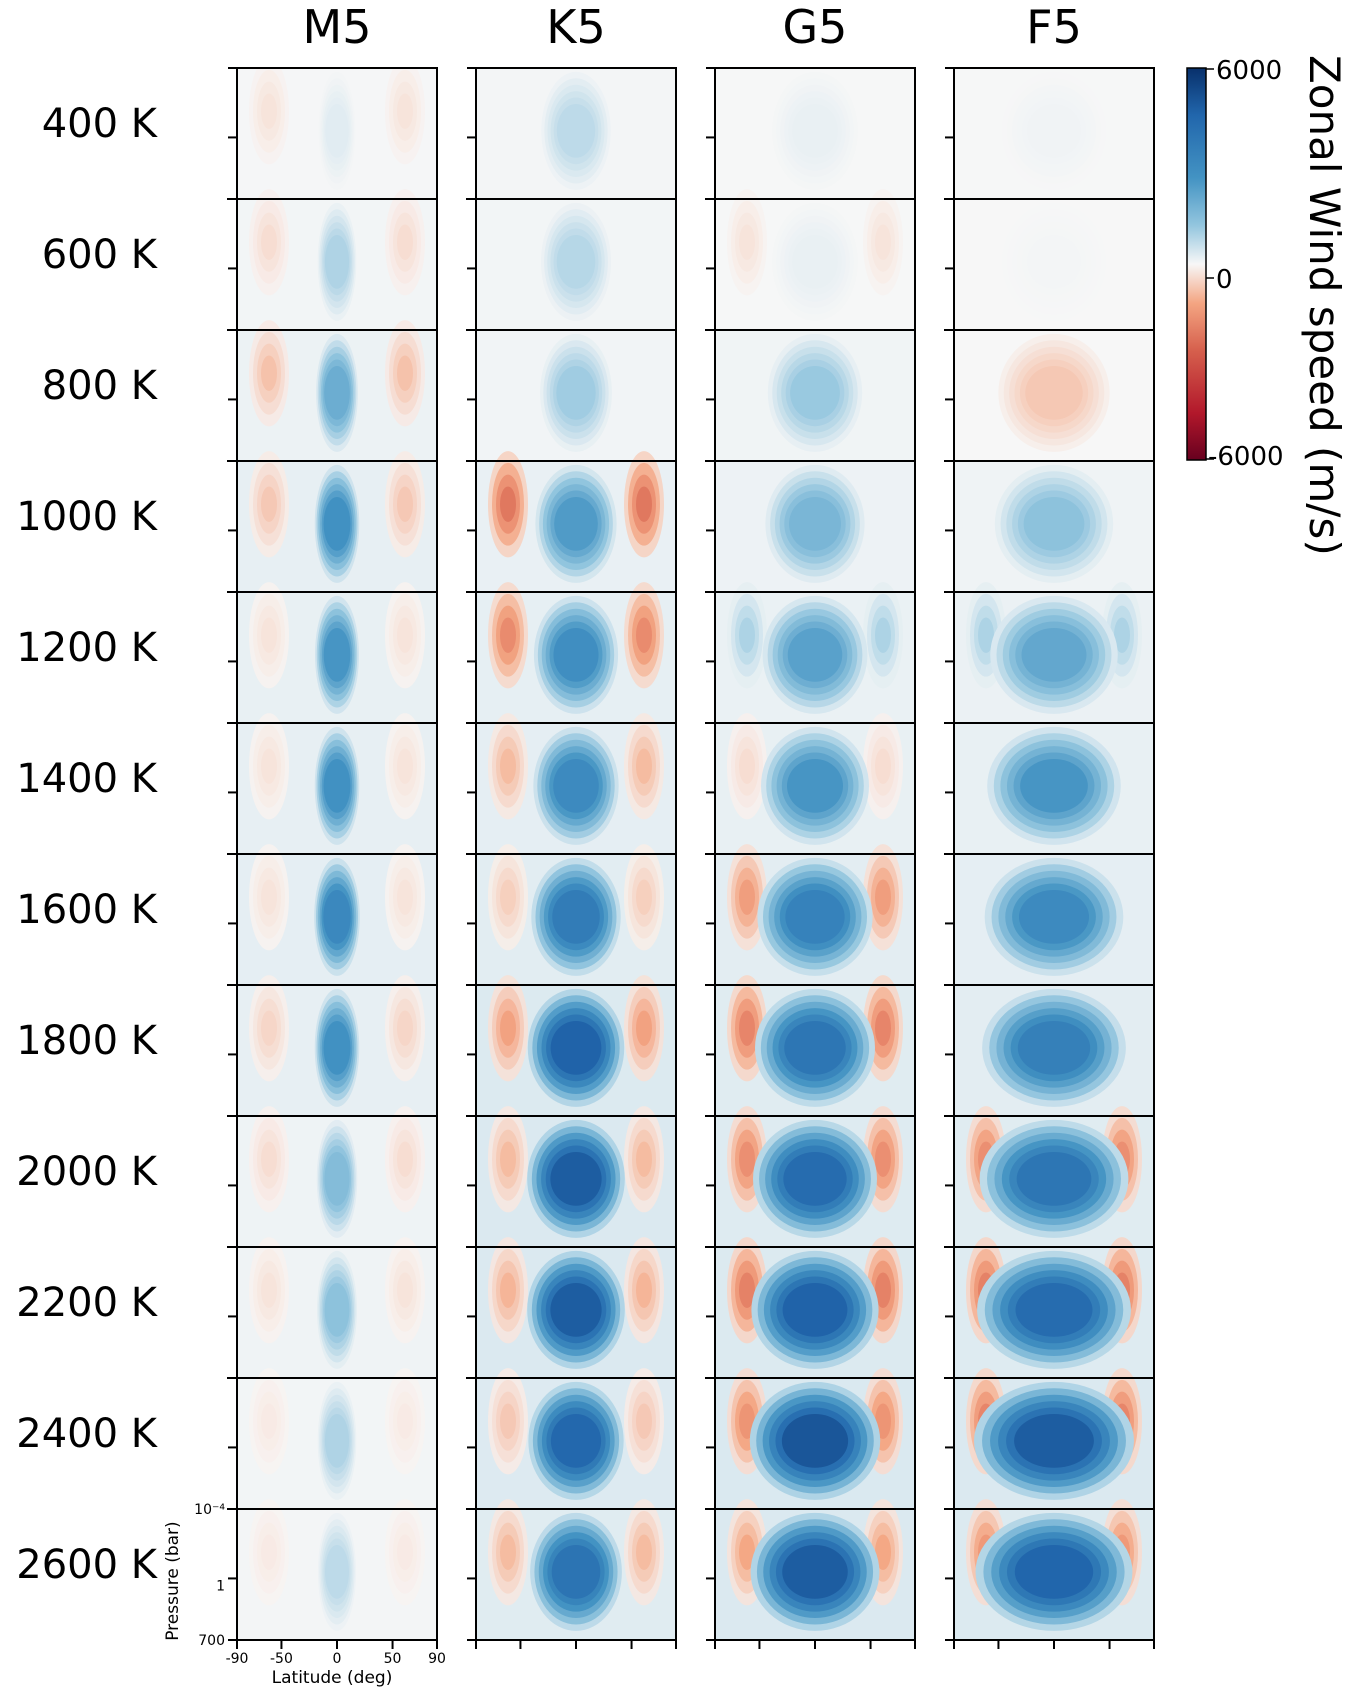 The width and height of the screenshot is (1354, 1699). I want to click on colorbar-tick-label: -6000, so click(1246, 457).